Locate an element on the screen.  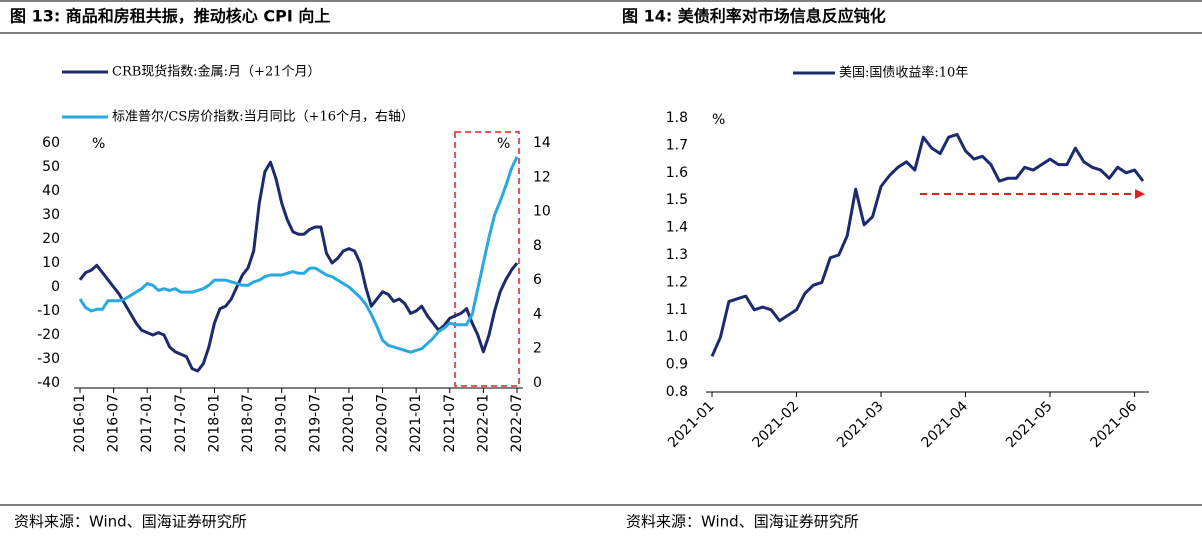
x-tick-label: 2021-03 is located at coordinates (860, 424).